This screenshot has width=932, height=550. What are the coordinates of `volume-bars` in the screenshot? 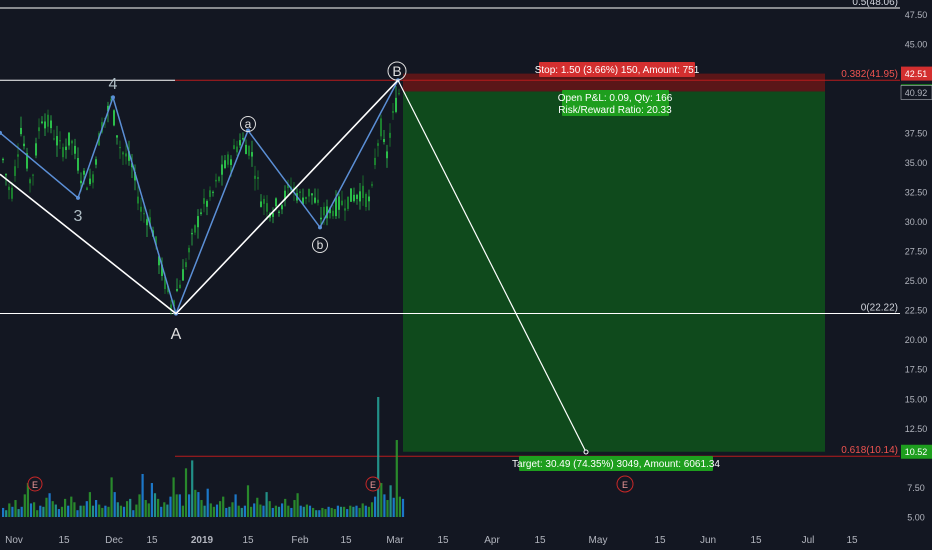 It's located at (203, 457).